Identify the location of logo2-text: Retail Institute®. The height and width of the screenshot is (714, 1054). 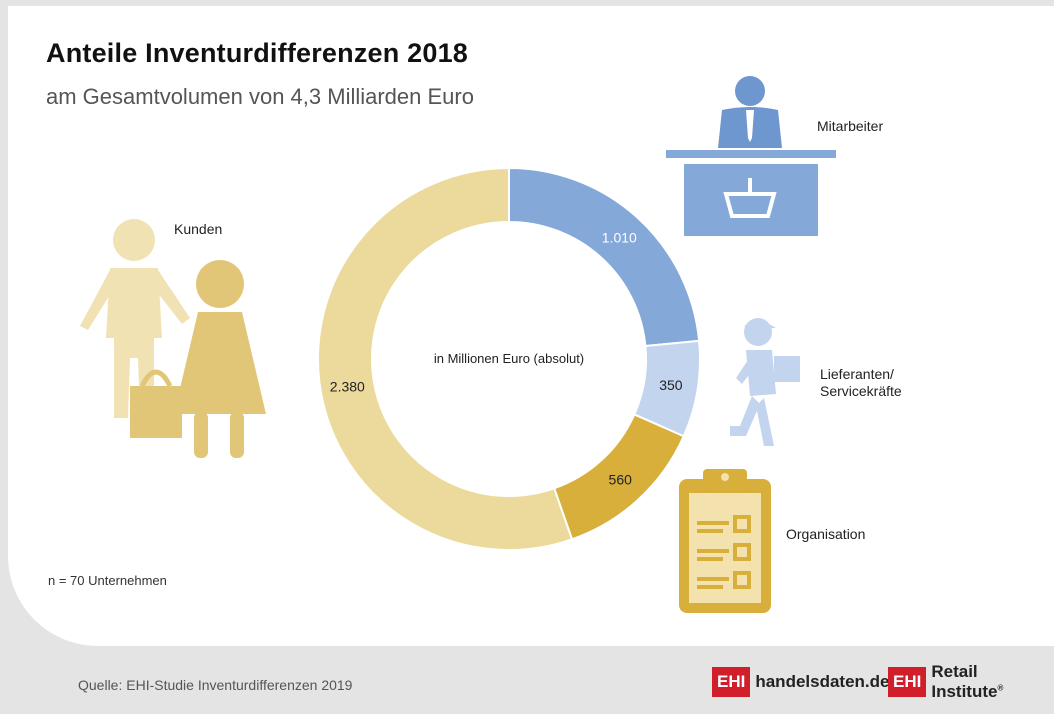
(992, 682).